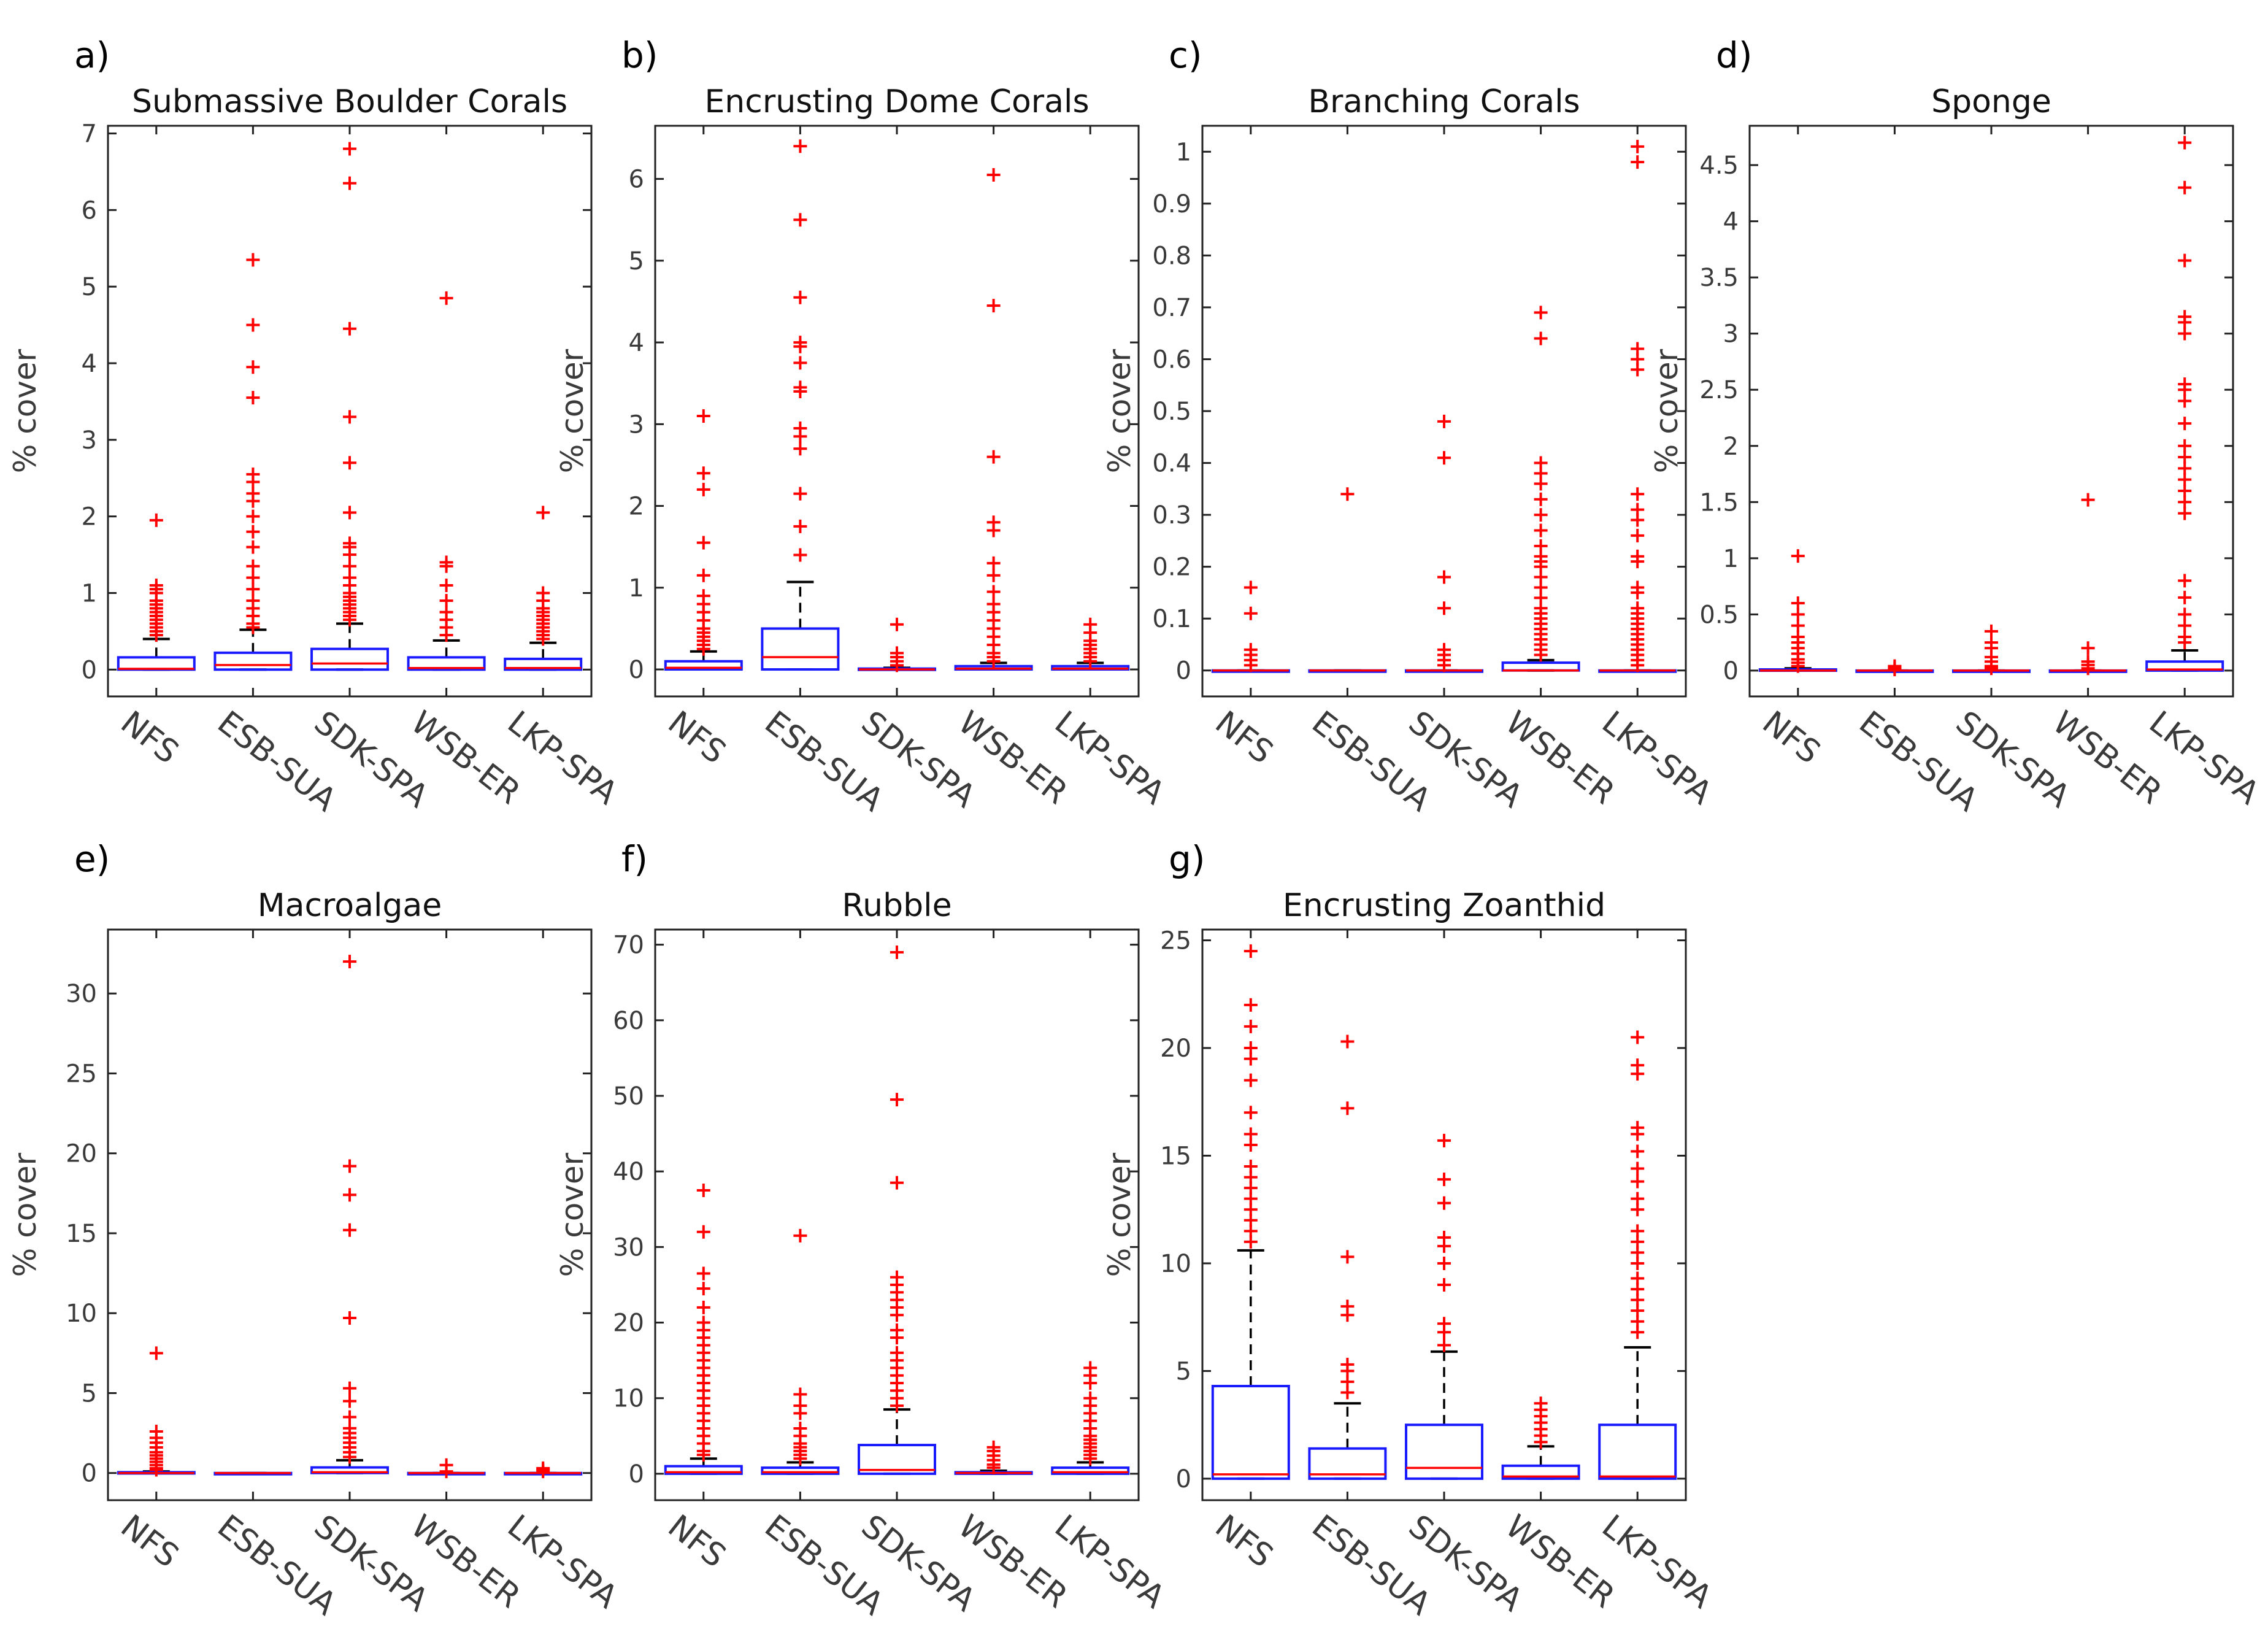 This screenshot has height=1645, width=2268. I want to click on axes-frame, so click(897, 411).